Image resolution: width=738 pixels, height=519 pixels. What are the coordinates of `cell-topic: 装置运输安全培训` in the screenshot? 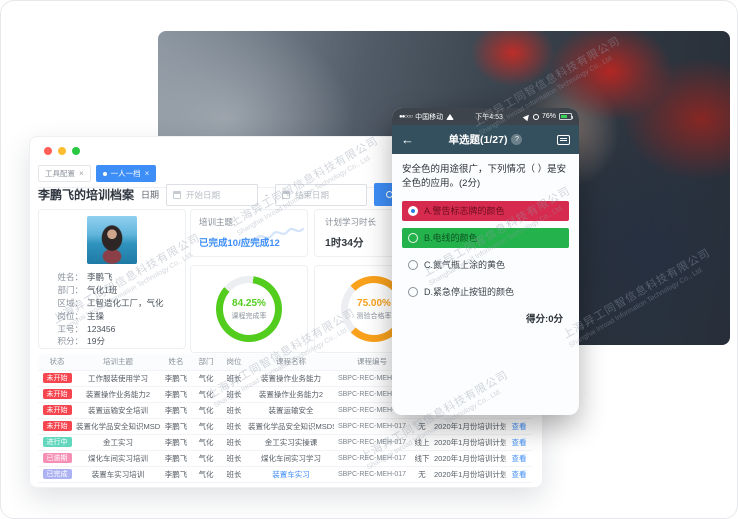 It's located at (118, 410).